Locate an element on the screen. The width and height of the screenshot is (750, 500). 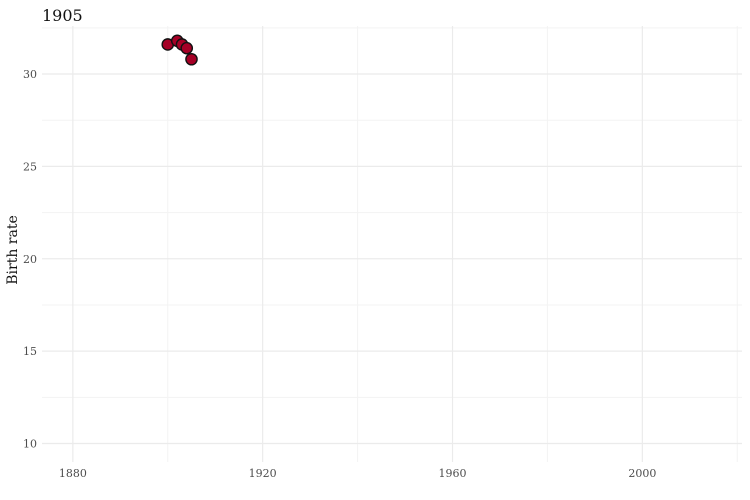
data-points is located at coordinates (179, 50).